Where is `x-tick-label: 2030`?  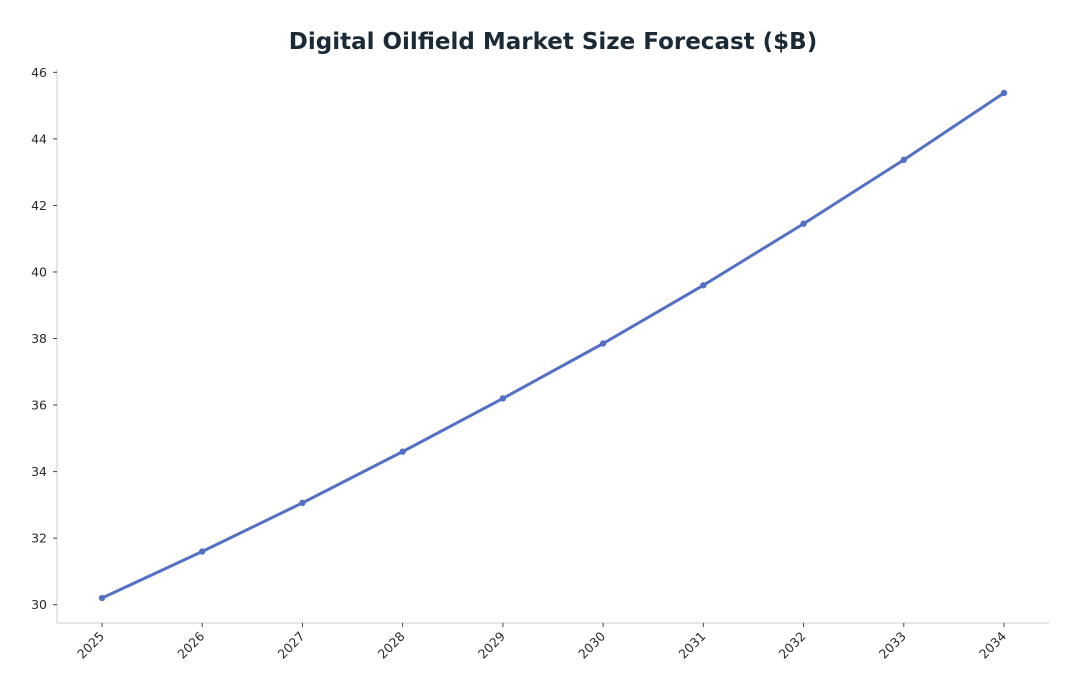
x-tick-label: 2030 is located at coordinates (591, 644).